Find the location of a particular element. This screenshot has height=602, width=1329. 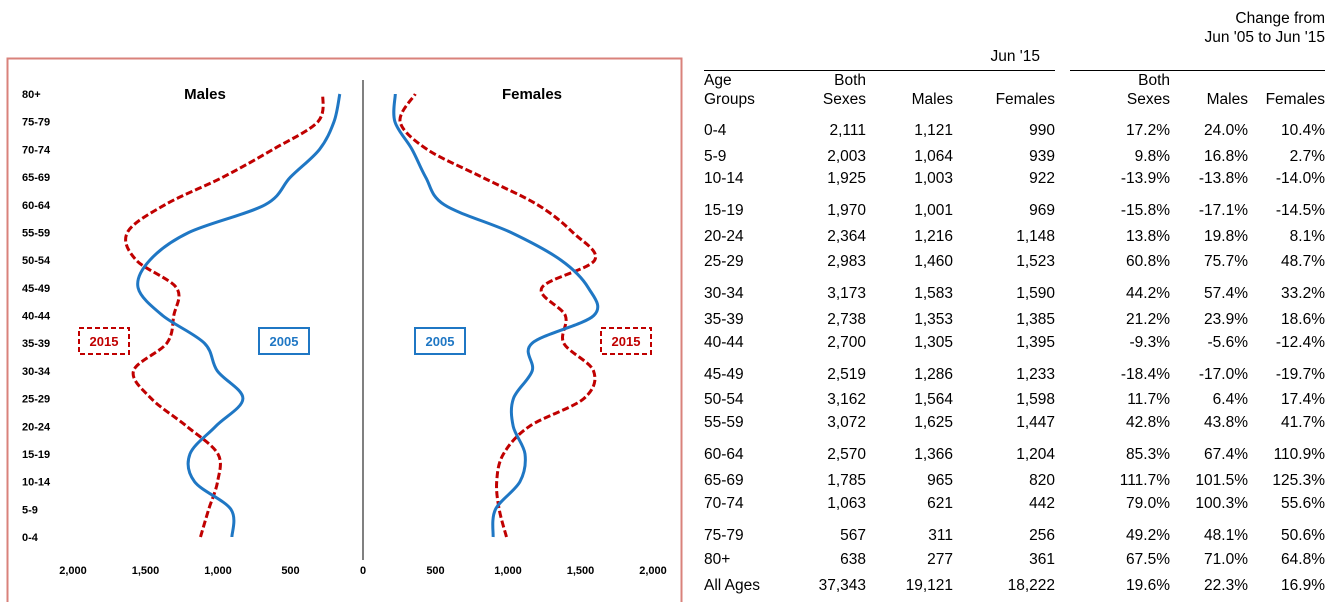

table-cell-age-group: 5-9 is located at coordinates (715, 156).